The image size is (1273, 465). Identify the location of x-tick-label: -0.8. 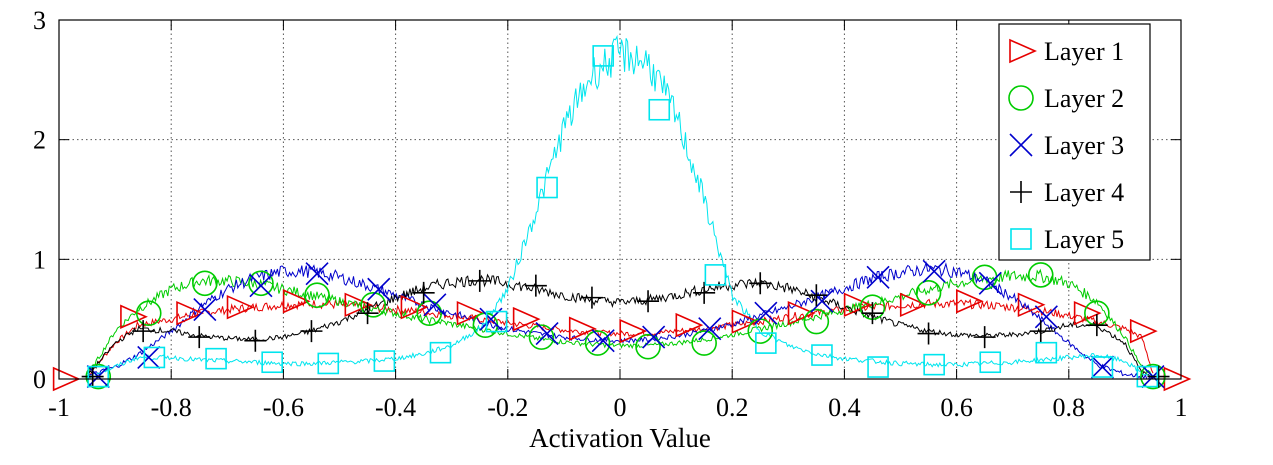
(171, 407).